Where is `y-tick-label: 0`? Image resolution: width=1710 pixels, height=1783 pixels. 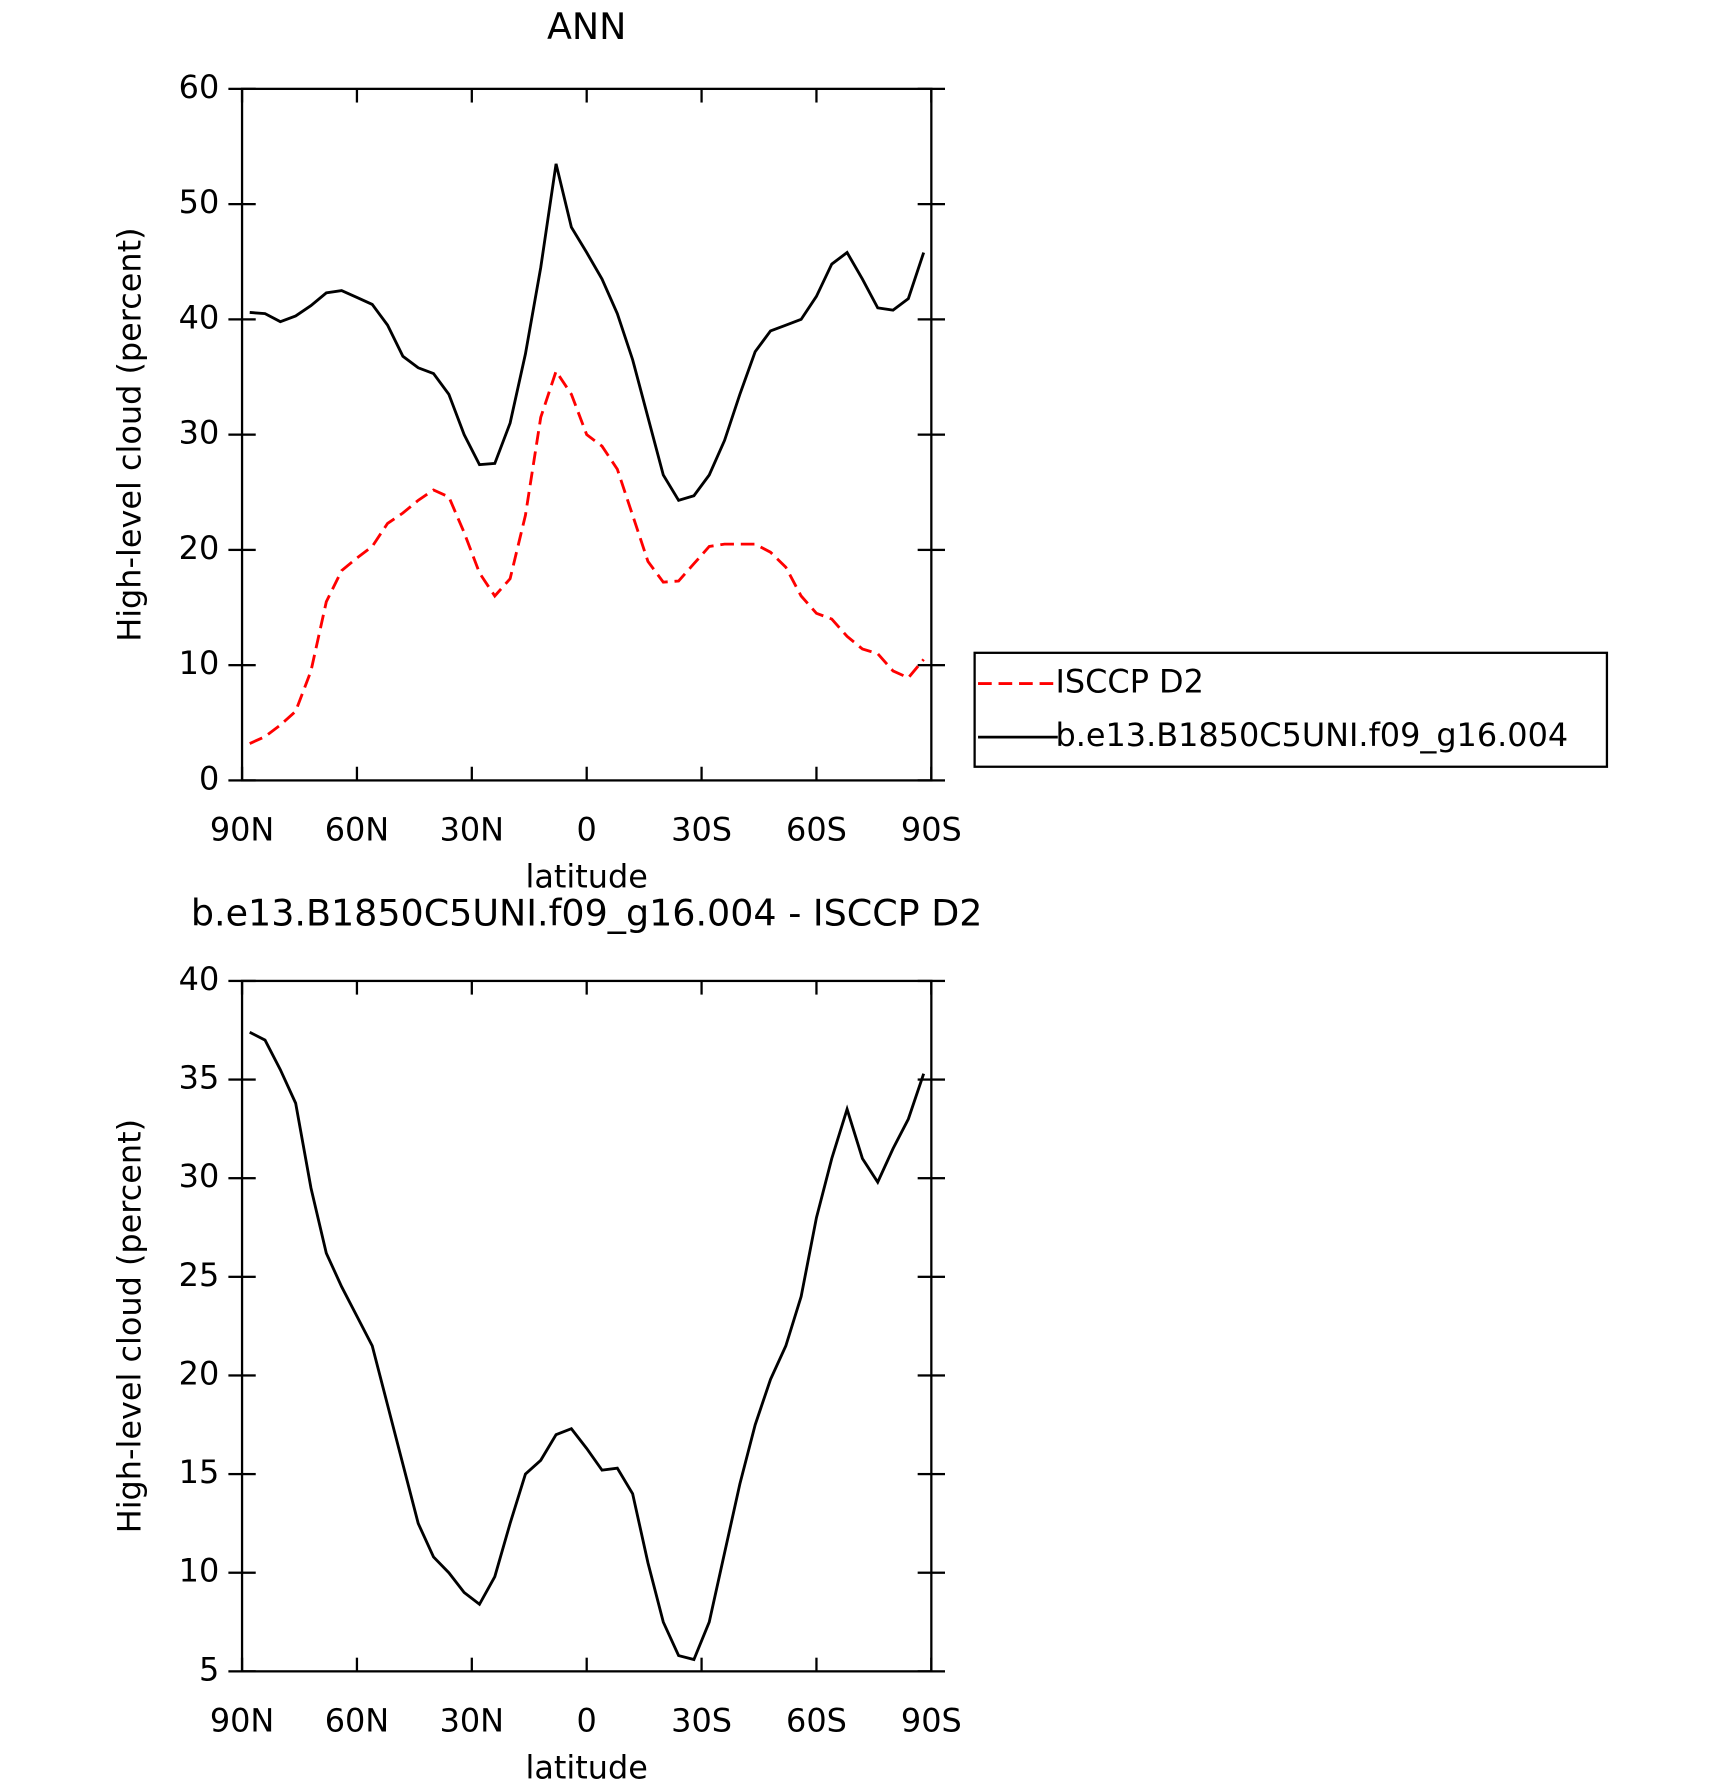
y-tick-label: 0 is located at coordinates (209, 778).